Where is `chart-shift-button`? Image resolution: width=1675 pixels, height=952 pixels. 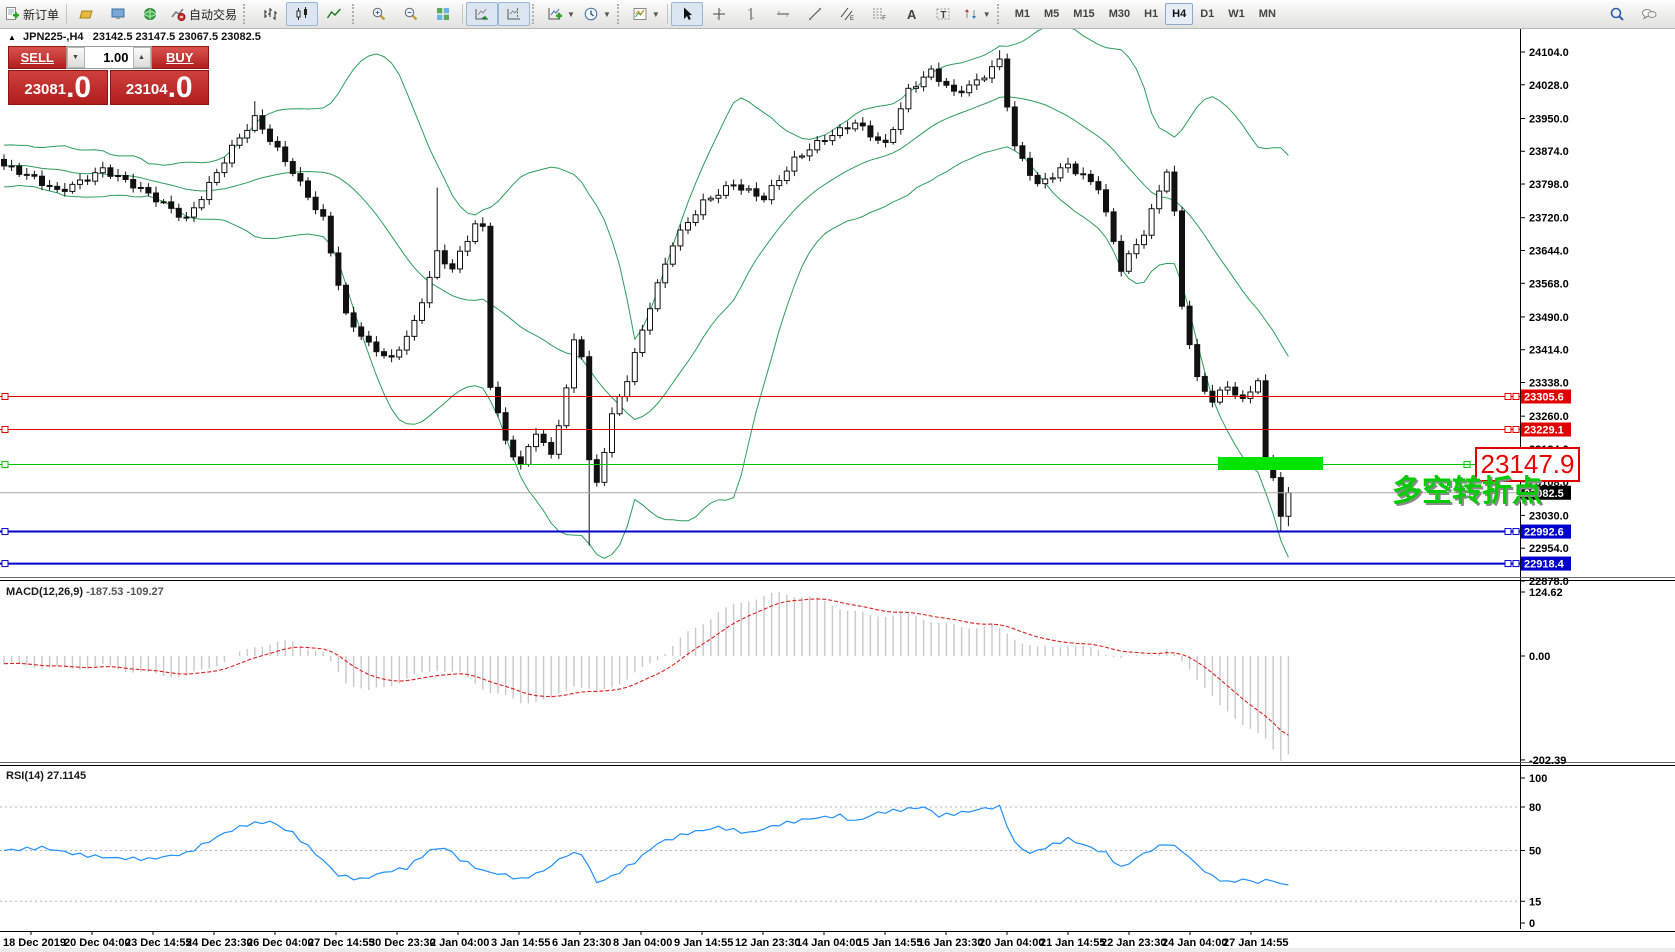 chart-shift-button is located at coordinates (514, 14).